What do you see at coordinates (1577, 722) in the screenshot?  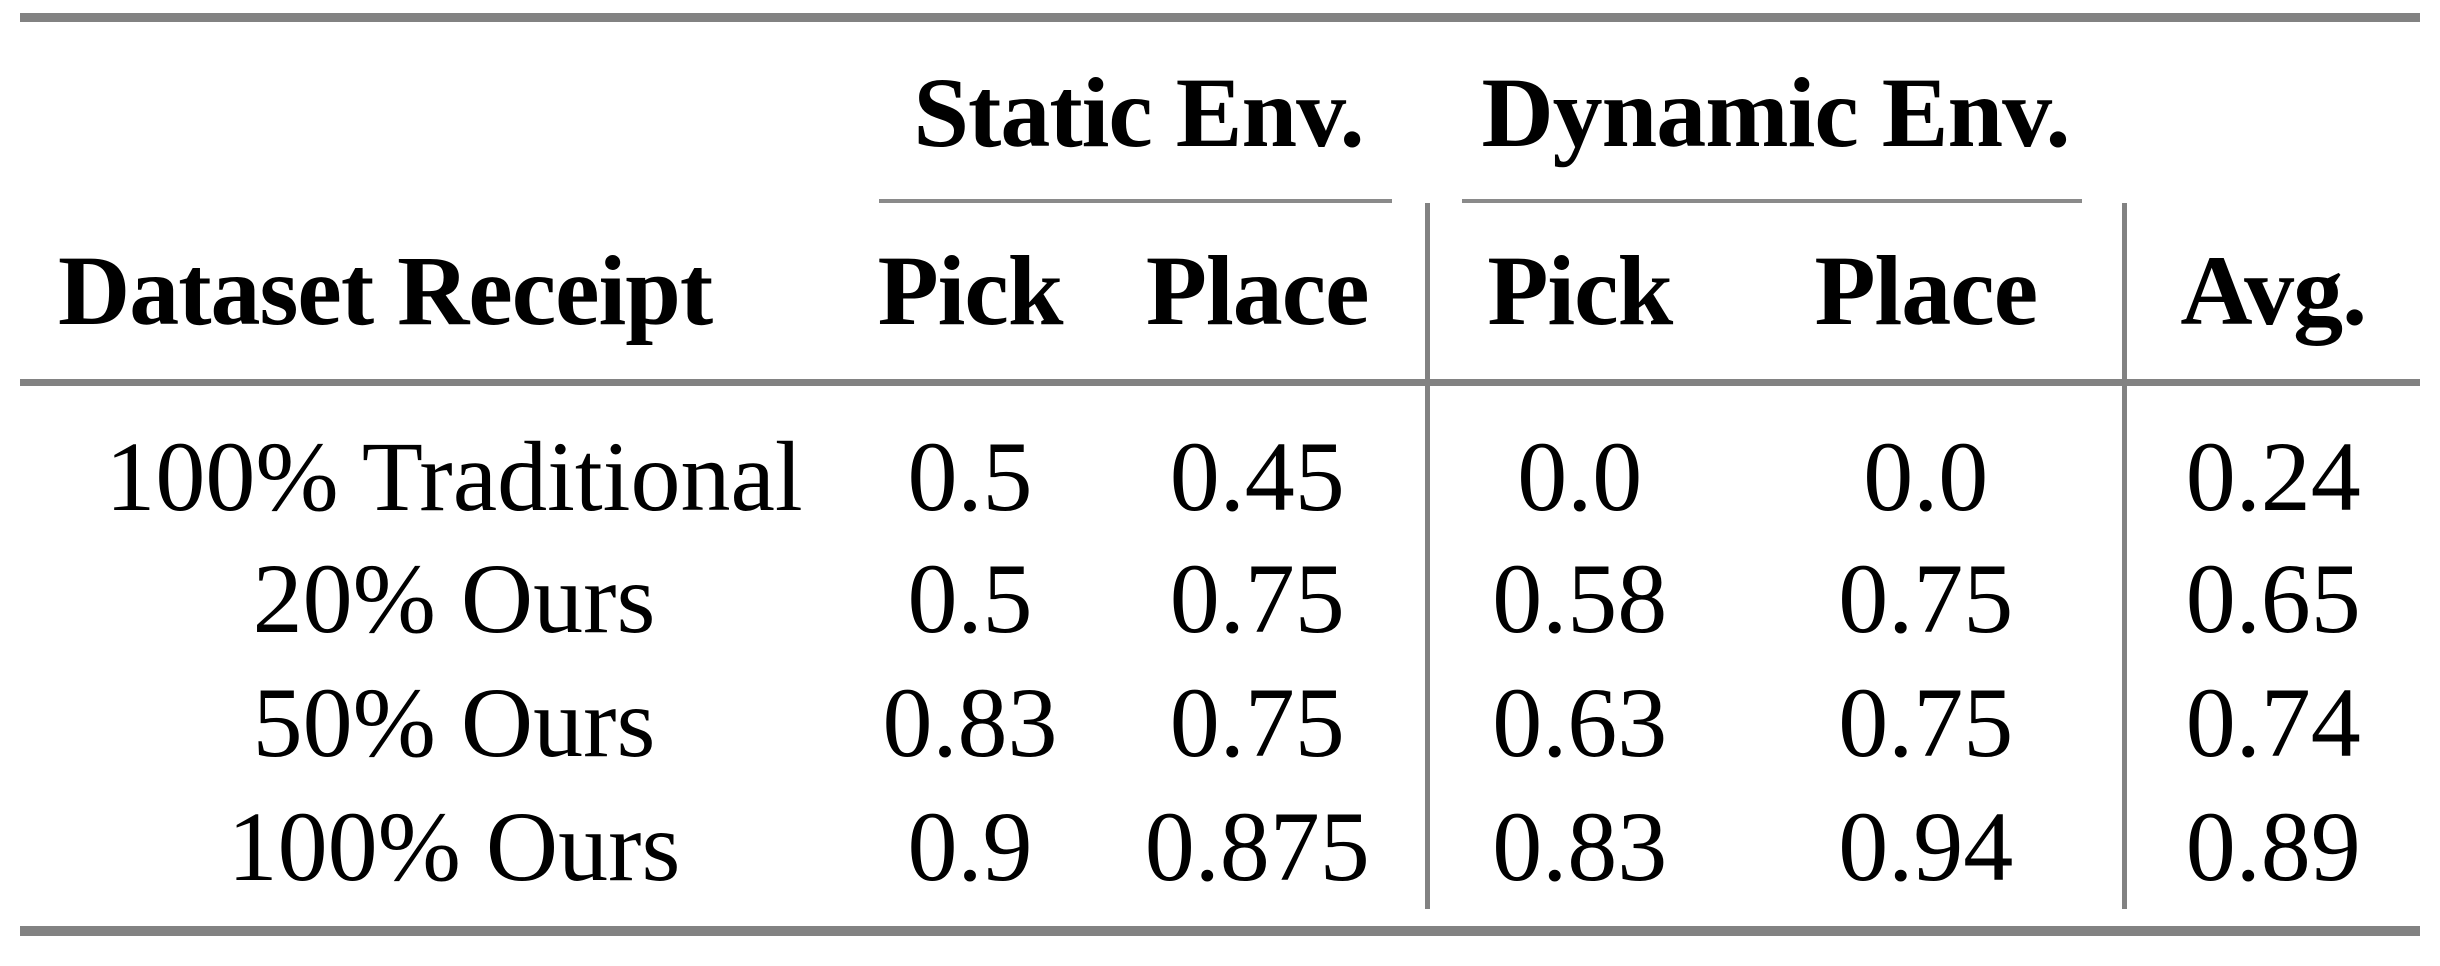 I see `cell-dynamic-pick: 0.63` at bounding box center [1577, 722].